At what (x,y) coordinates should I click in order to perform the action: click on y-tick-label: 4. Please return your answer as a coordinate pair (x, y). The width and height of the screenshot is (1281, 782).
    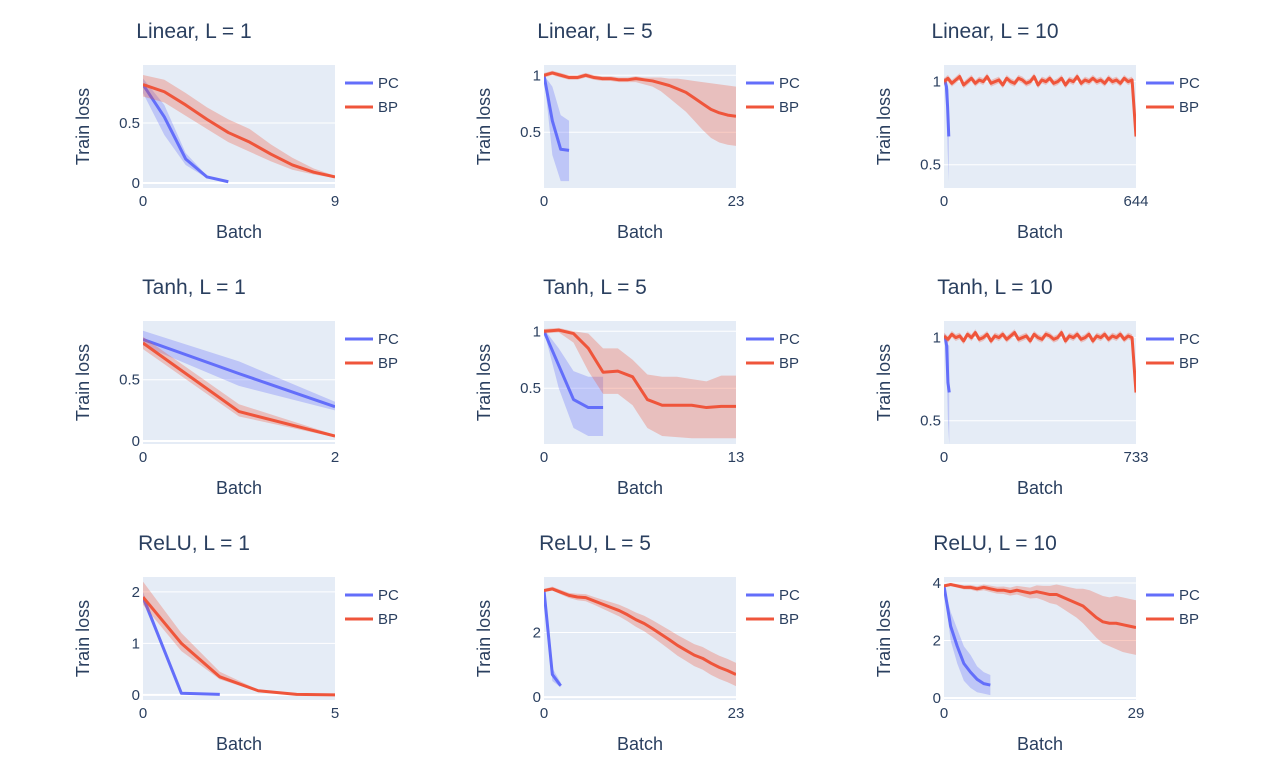
    Looking at the image, I should click on (937, 583).